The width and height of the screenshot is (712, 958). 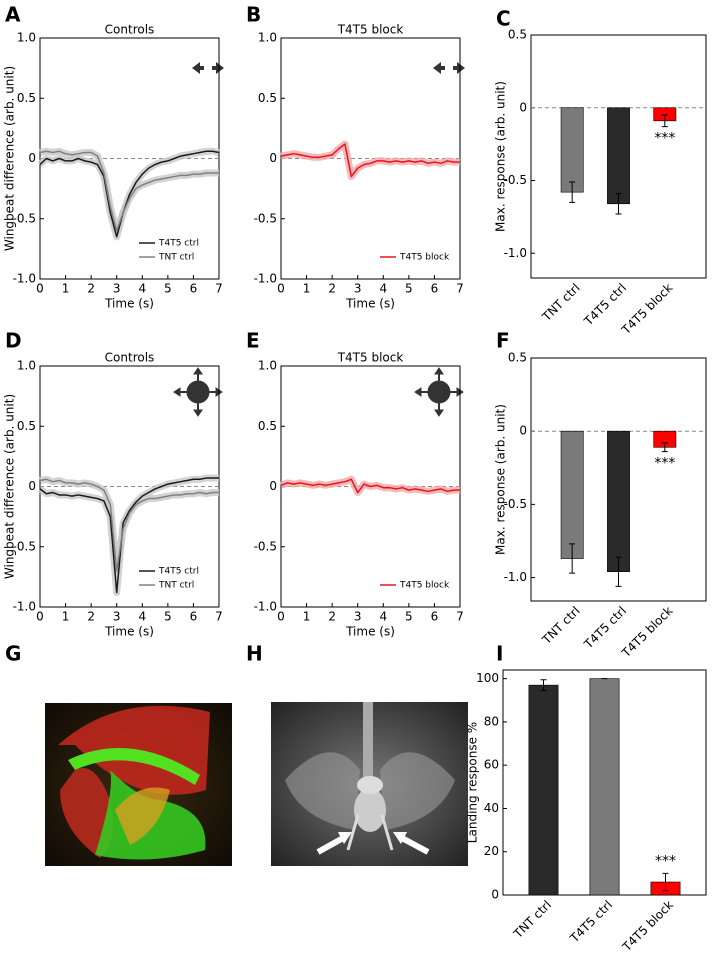 What do you see at coordinates (318, 392) in the screenshot?
I see `expansion-icon` at bounding box center [318, 392].